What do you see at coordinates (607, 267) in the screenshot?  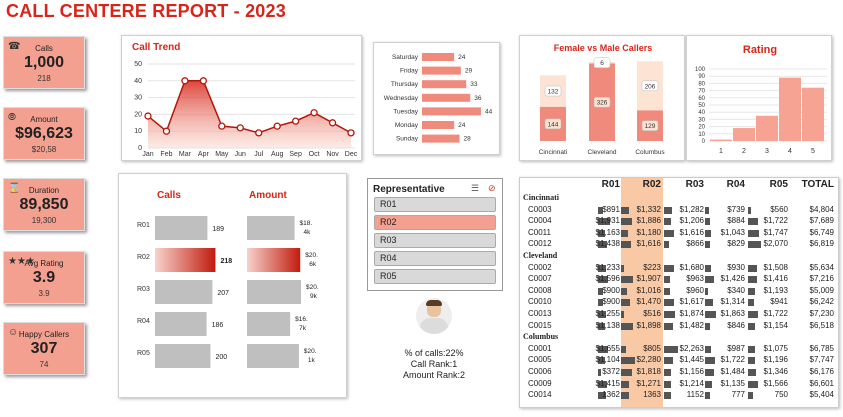 I see `cell-value: $1,233` at bounding box center [607, 267].